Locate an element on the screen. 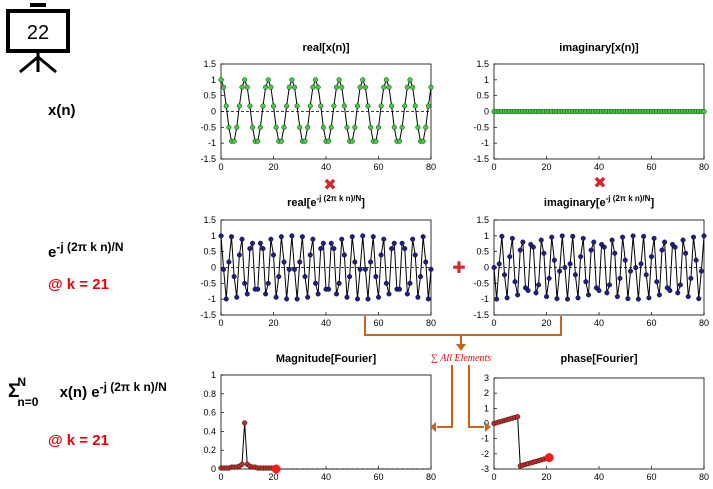 The width and height of the screenshot is (713, 489). fourier-k-label: @ k = 21 is located at coordinates (78, 440).